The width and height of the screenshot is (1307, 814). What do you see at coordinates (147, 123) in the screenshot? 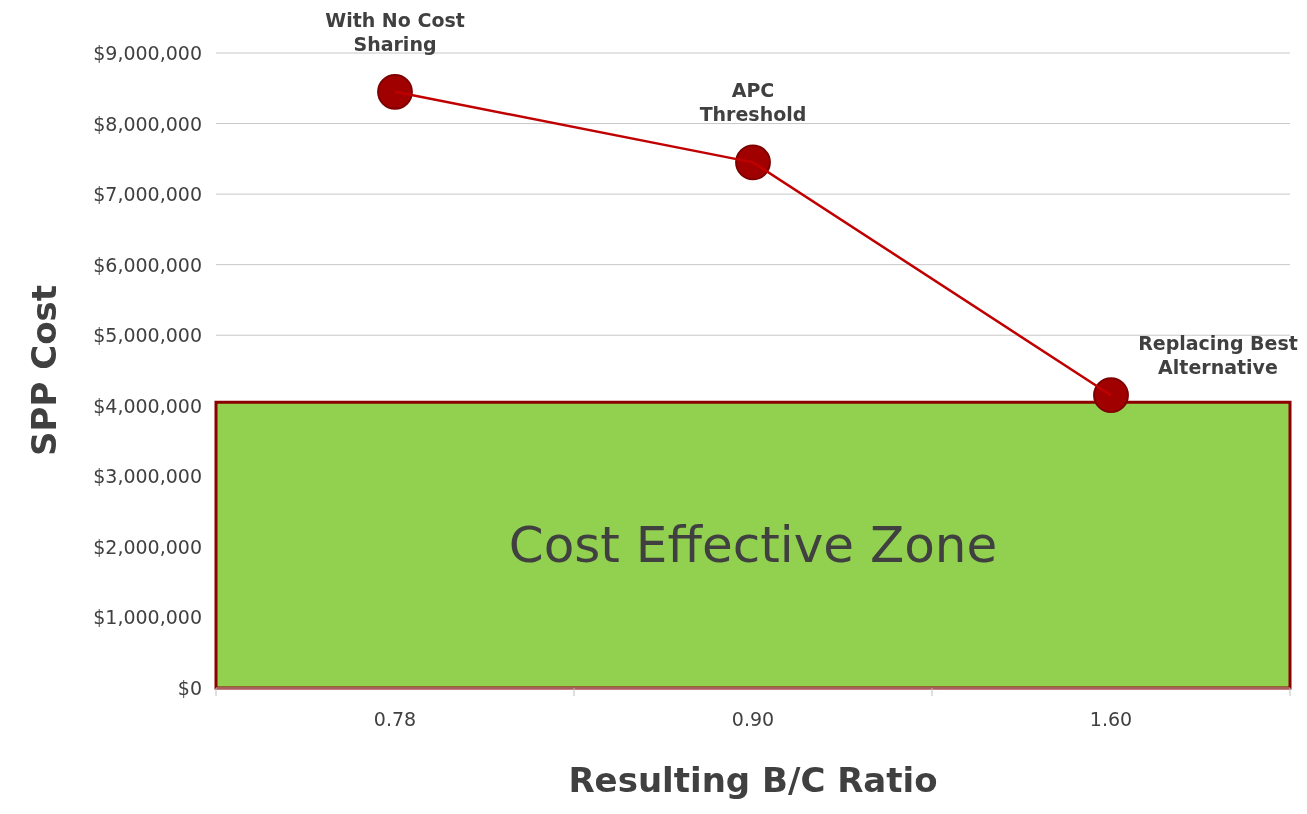
I see `y-tick-label: $8,000,000` at bounding box center [147, 123].